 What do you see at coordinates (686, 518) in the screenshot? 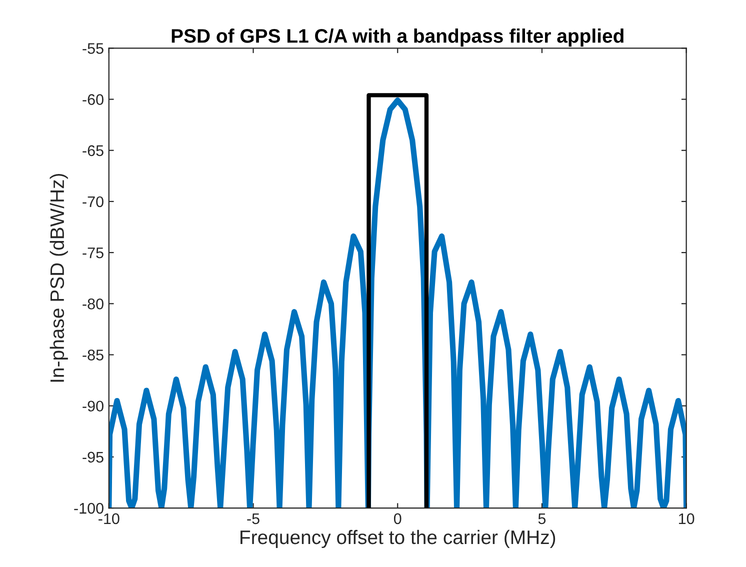
I see `x-tick-label: 10` at bounding box center [686, 518].